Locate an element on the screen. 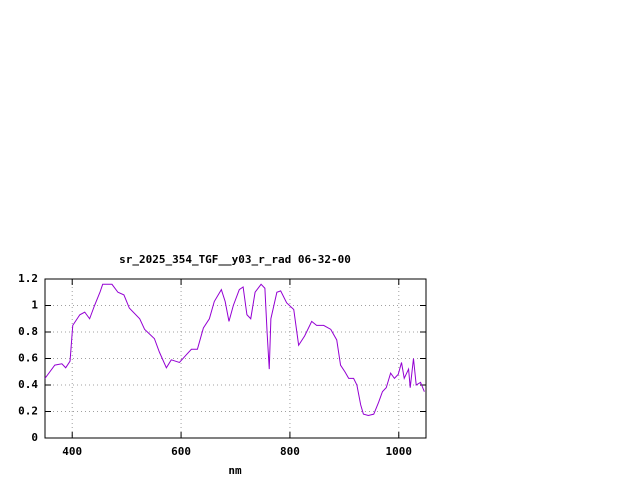 This screenshot has height=480, width=640. y-tick-label: 1 is located at coordinates (34, 305).